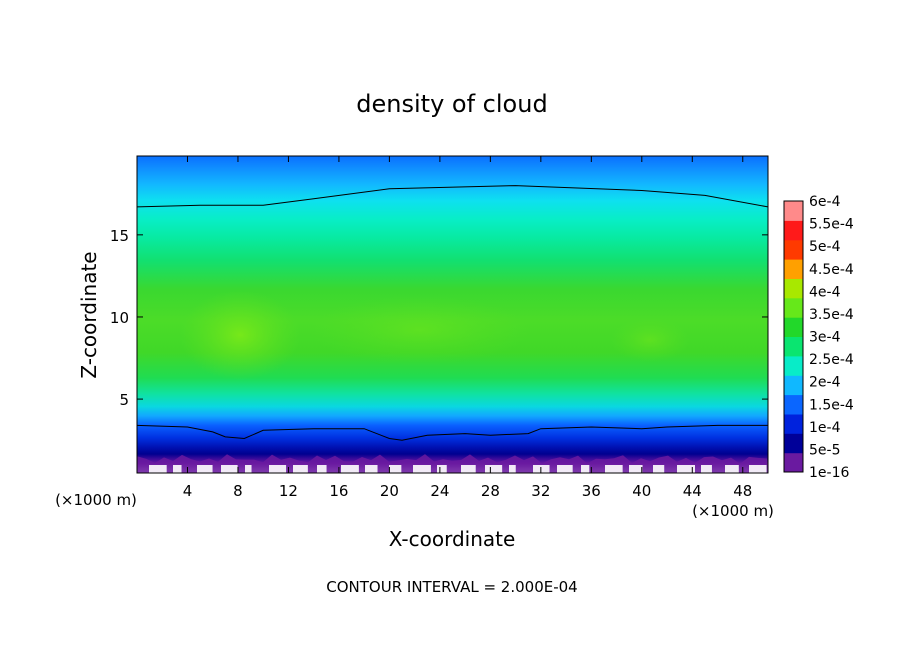  I want to click on colorbar-label: 5e-4, so click(825, 247).